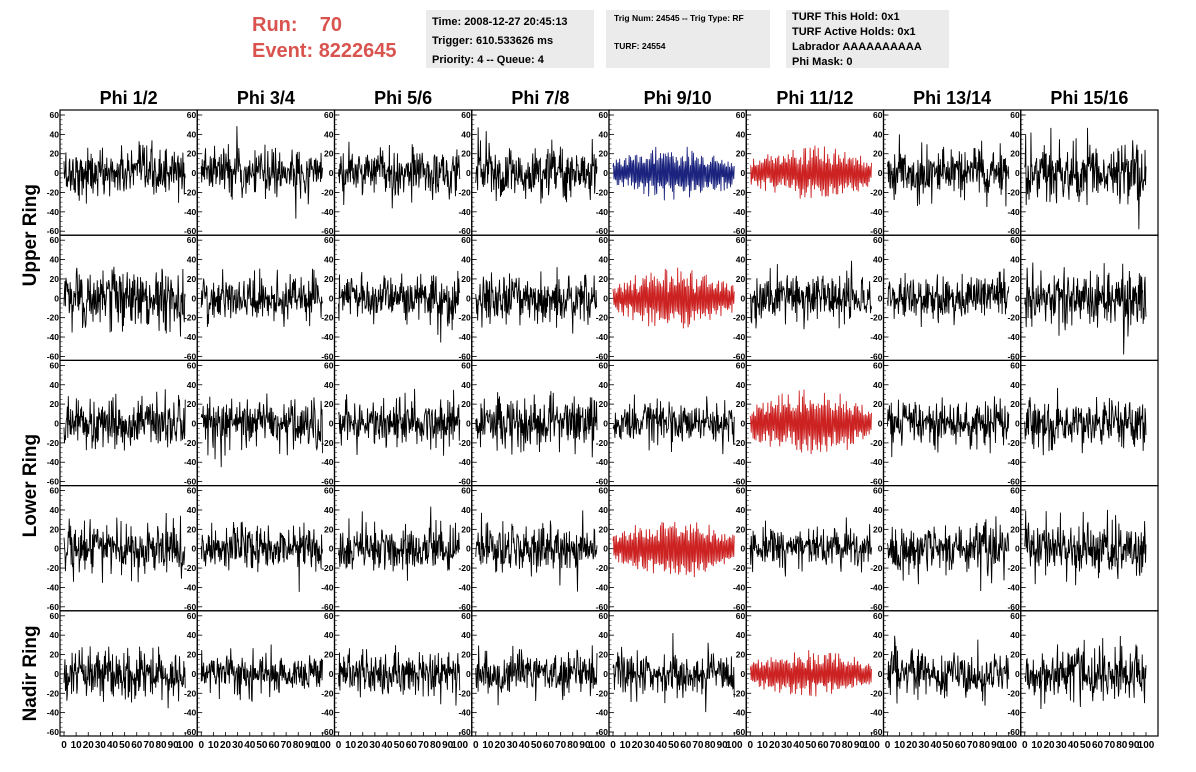 The height and width of the screenshot is (772, 1196). I want to click on column-header: Phi 15/16, so click(1089, 98).